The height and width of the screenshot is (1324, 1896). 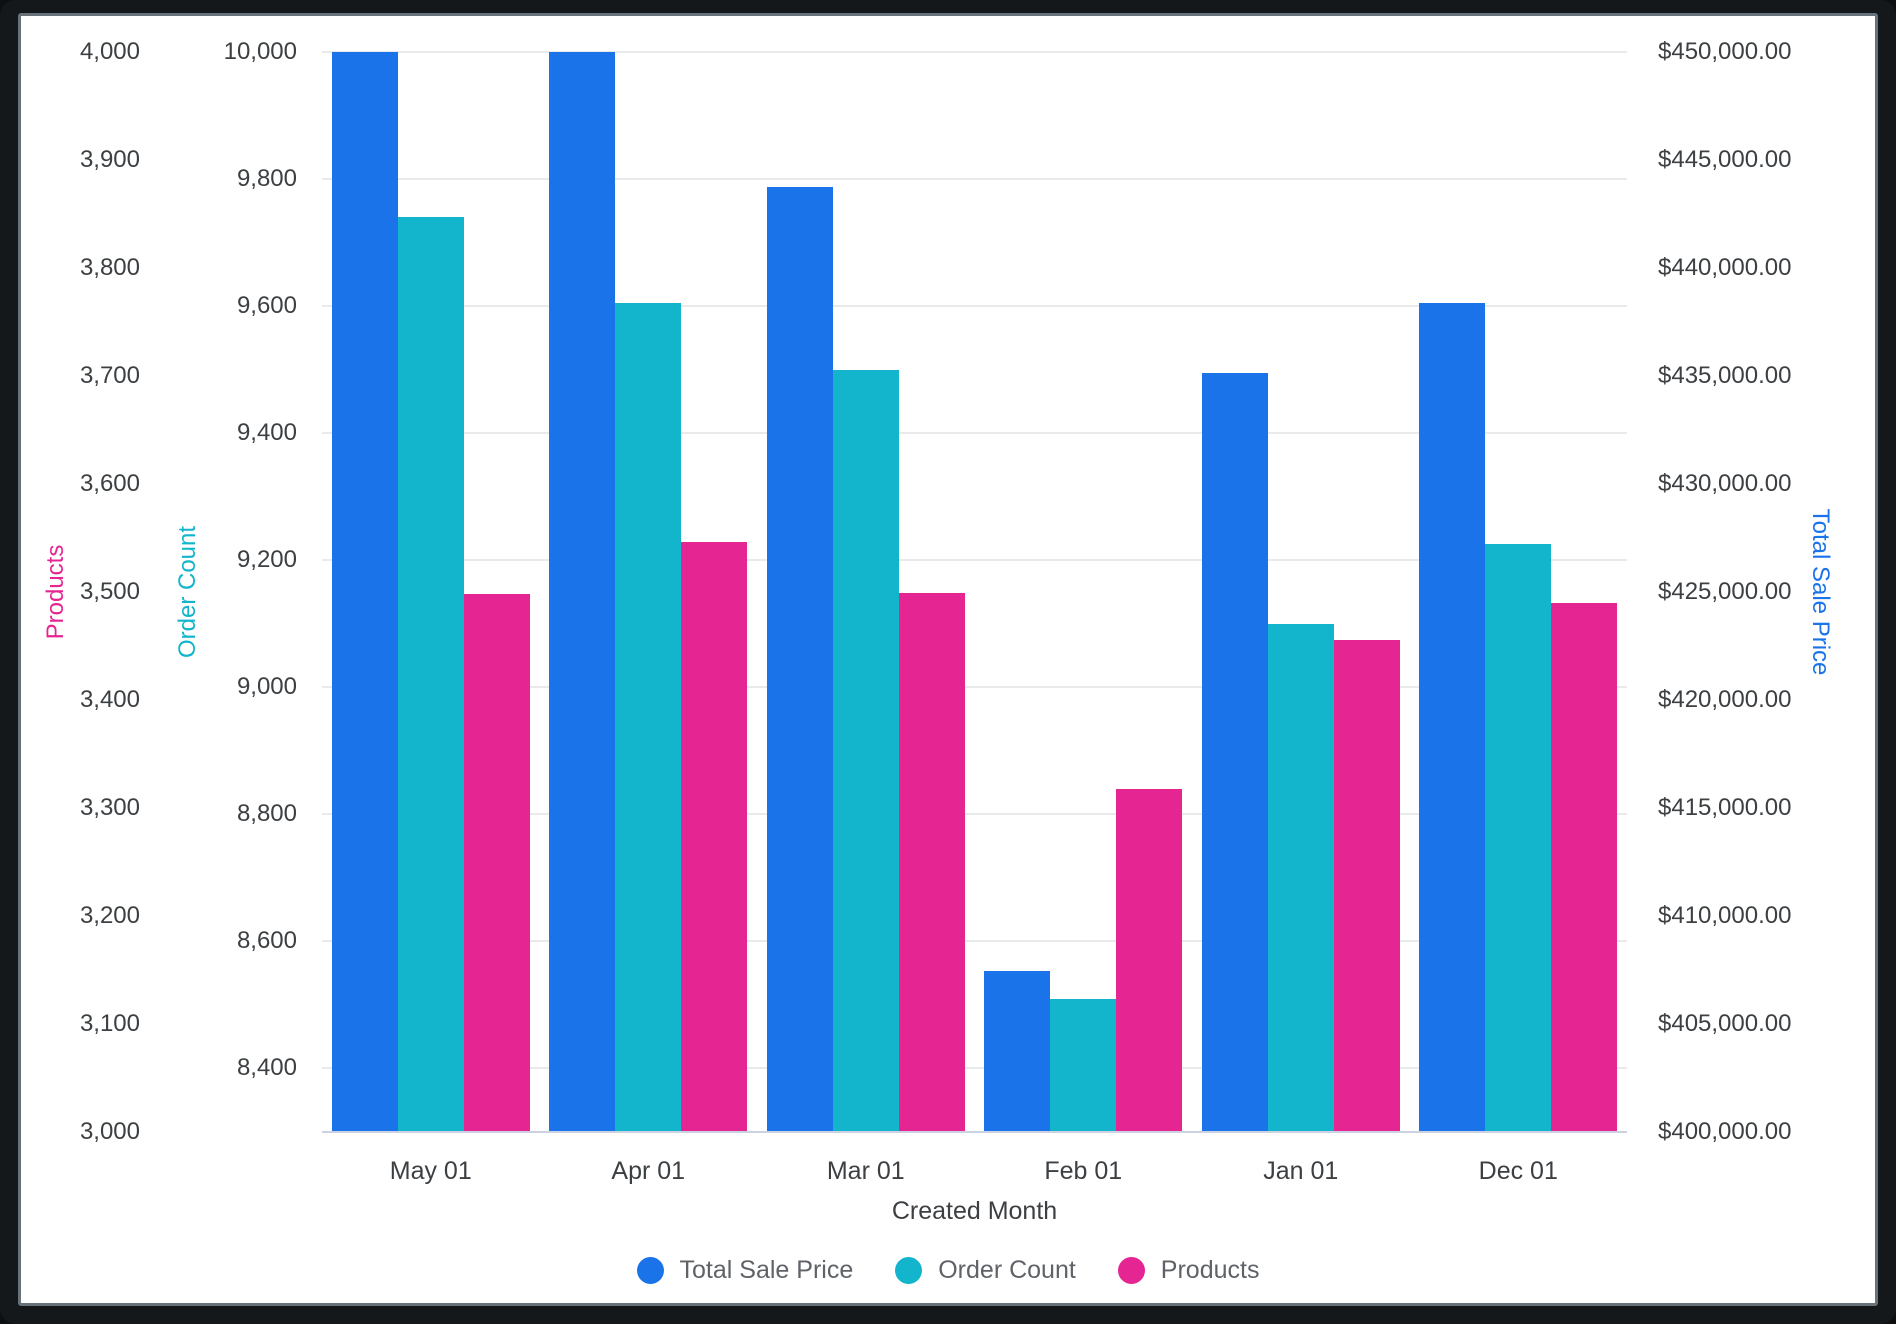 What do you see at coordinates (974, 1172) in the screenshot?
I see `x-axis-labels: May 01 Apr 01 Mar 01 Feb 01 Jan 01 Dec 01` at bounding box center [974, 1172].